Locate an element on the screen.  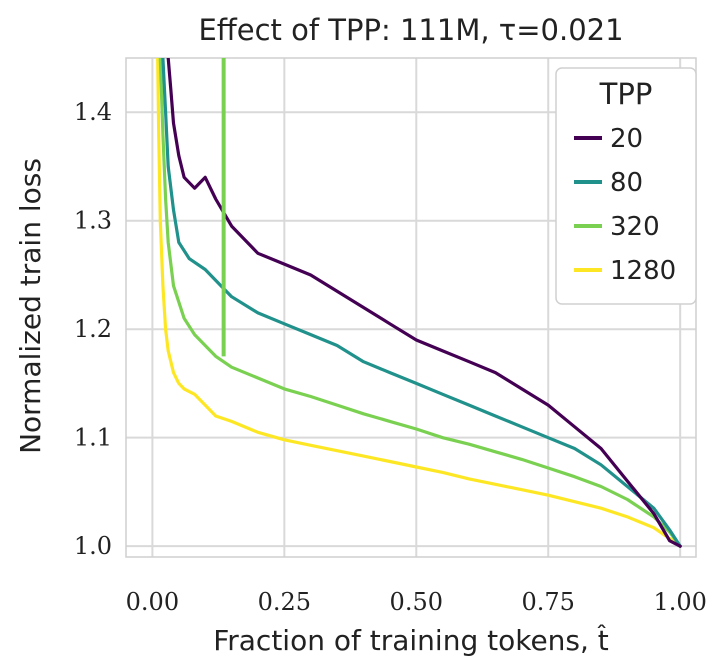
x-tick-label: 0.50 is located at coordinates (416, 602).